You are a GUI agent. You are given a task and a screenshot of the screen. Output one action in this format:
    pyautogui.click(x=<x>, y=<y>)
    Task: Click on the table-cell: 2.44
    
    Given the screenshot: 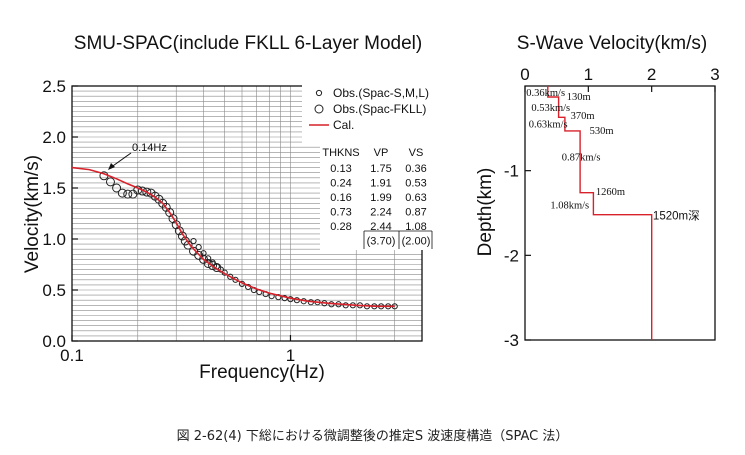 What is the action you would take?
    pyautogui.click(x=380, y=227)
    